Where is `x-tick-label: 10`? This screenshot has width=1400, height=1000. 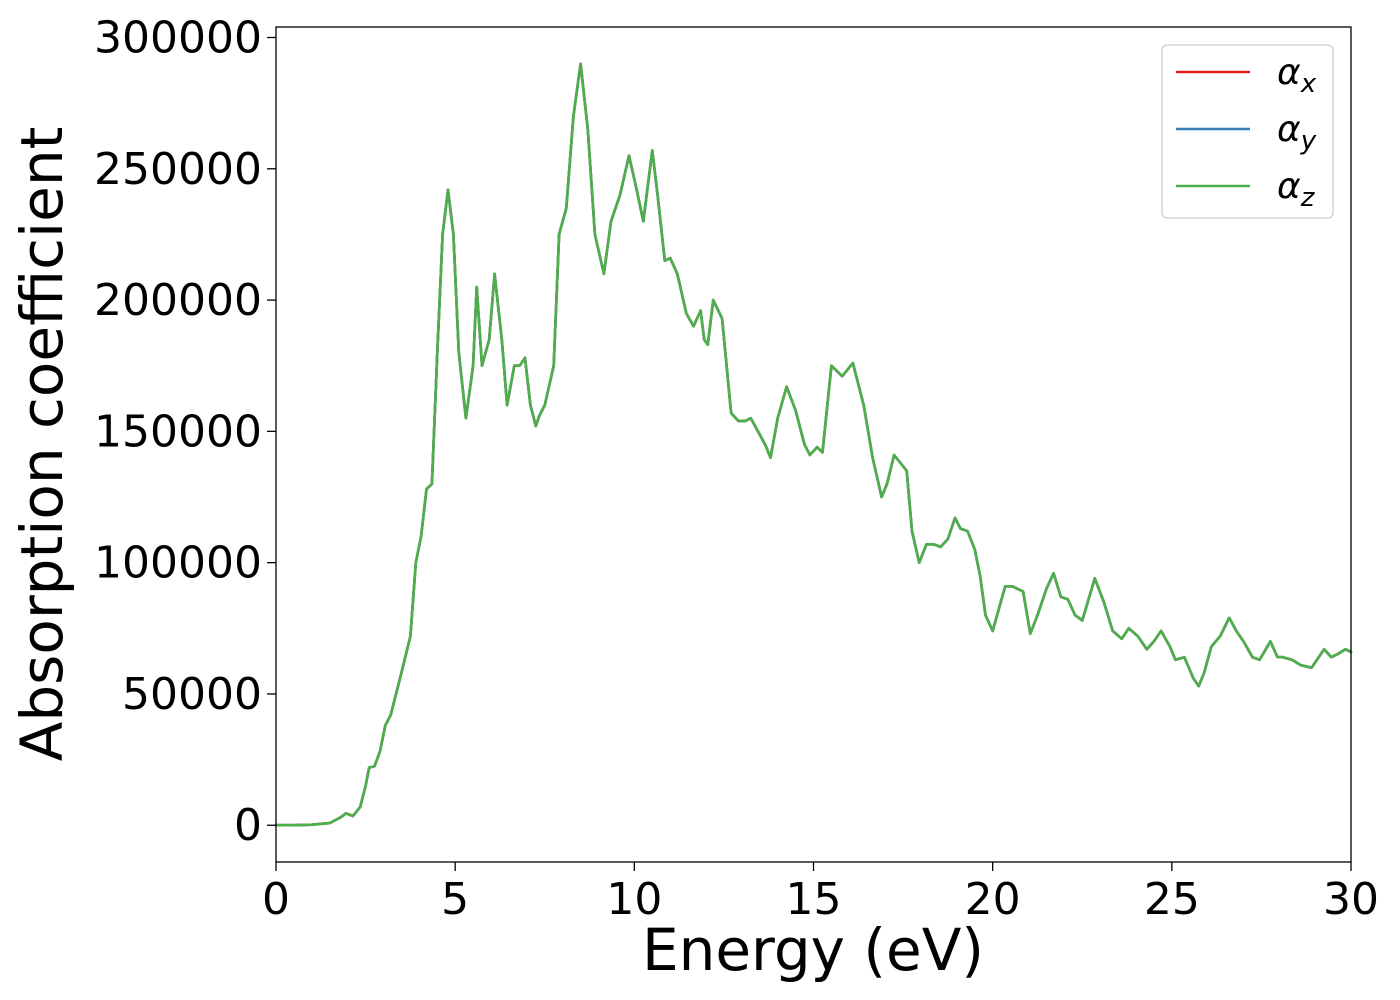
x-tick-label: 10 is located at coordinates (634, 899).